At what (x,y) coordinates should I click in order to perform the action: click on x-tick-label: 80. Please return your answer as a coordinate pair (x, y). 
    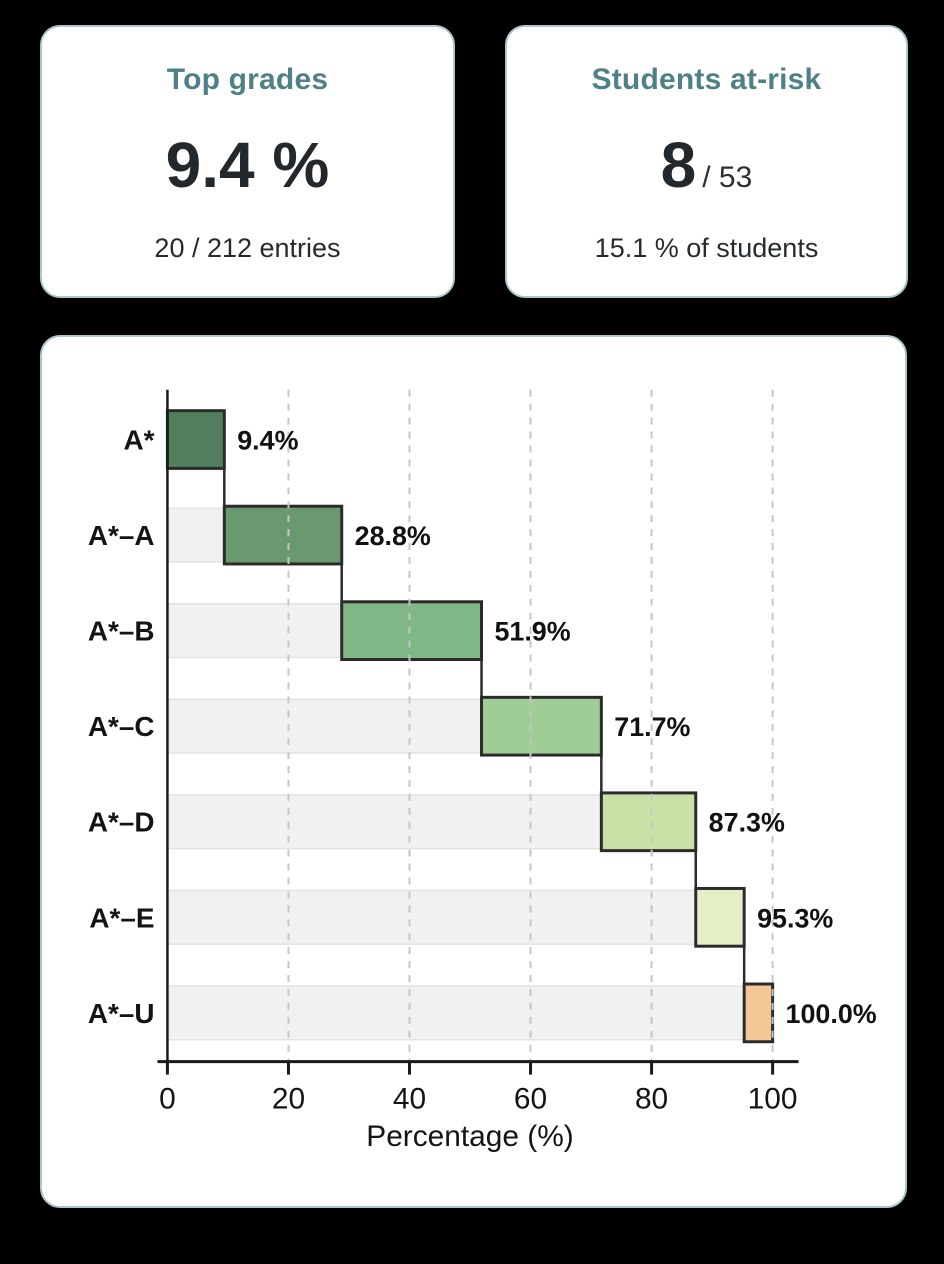
    Looking at the image, I should click on (651, 1098).